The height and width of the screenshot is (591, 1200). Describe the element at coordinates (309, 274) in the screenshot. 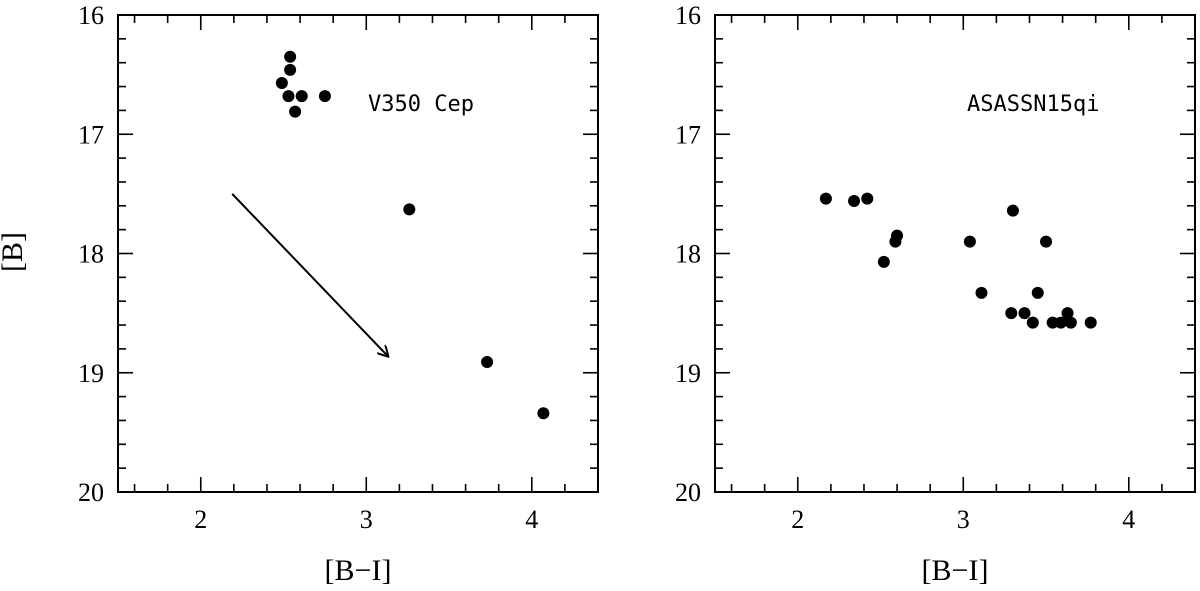

I see `reddening-arrow` at that location.